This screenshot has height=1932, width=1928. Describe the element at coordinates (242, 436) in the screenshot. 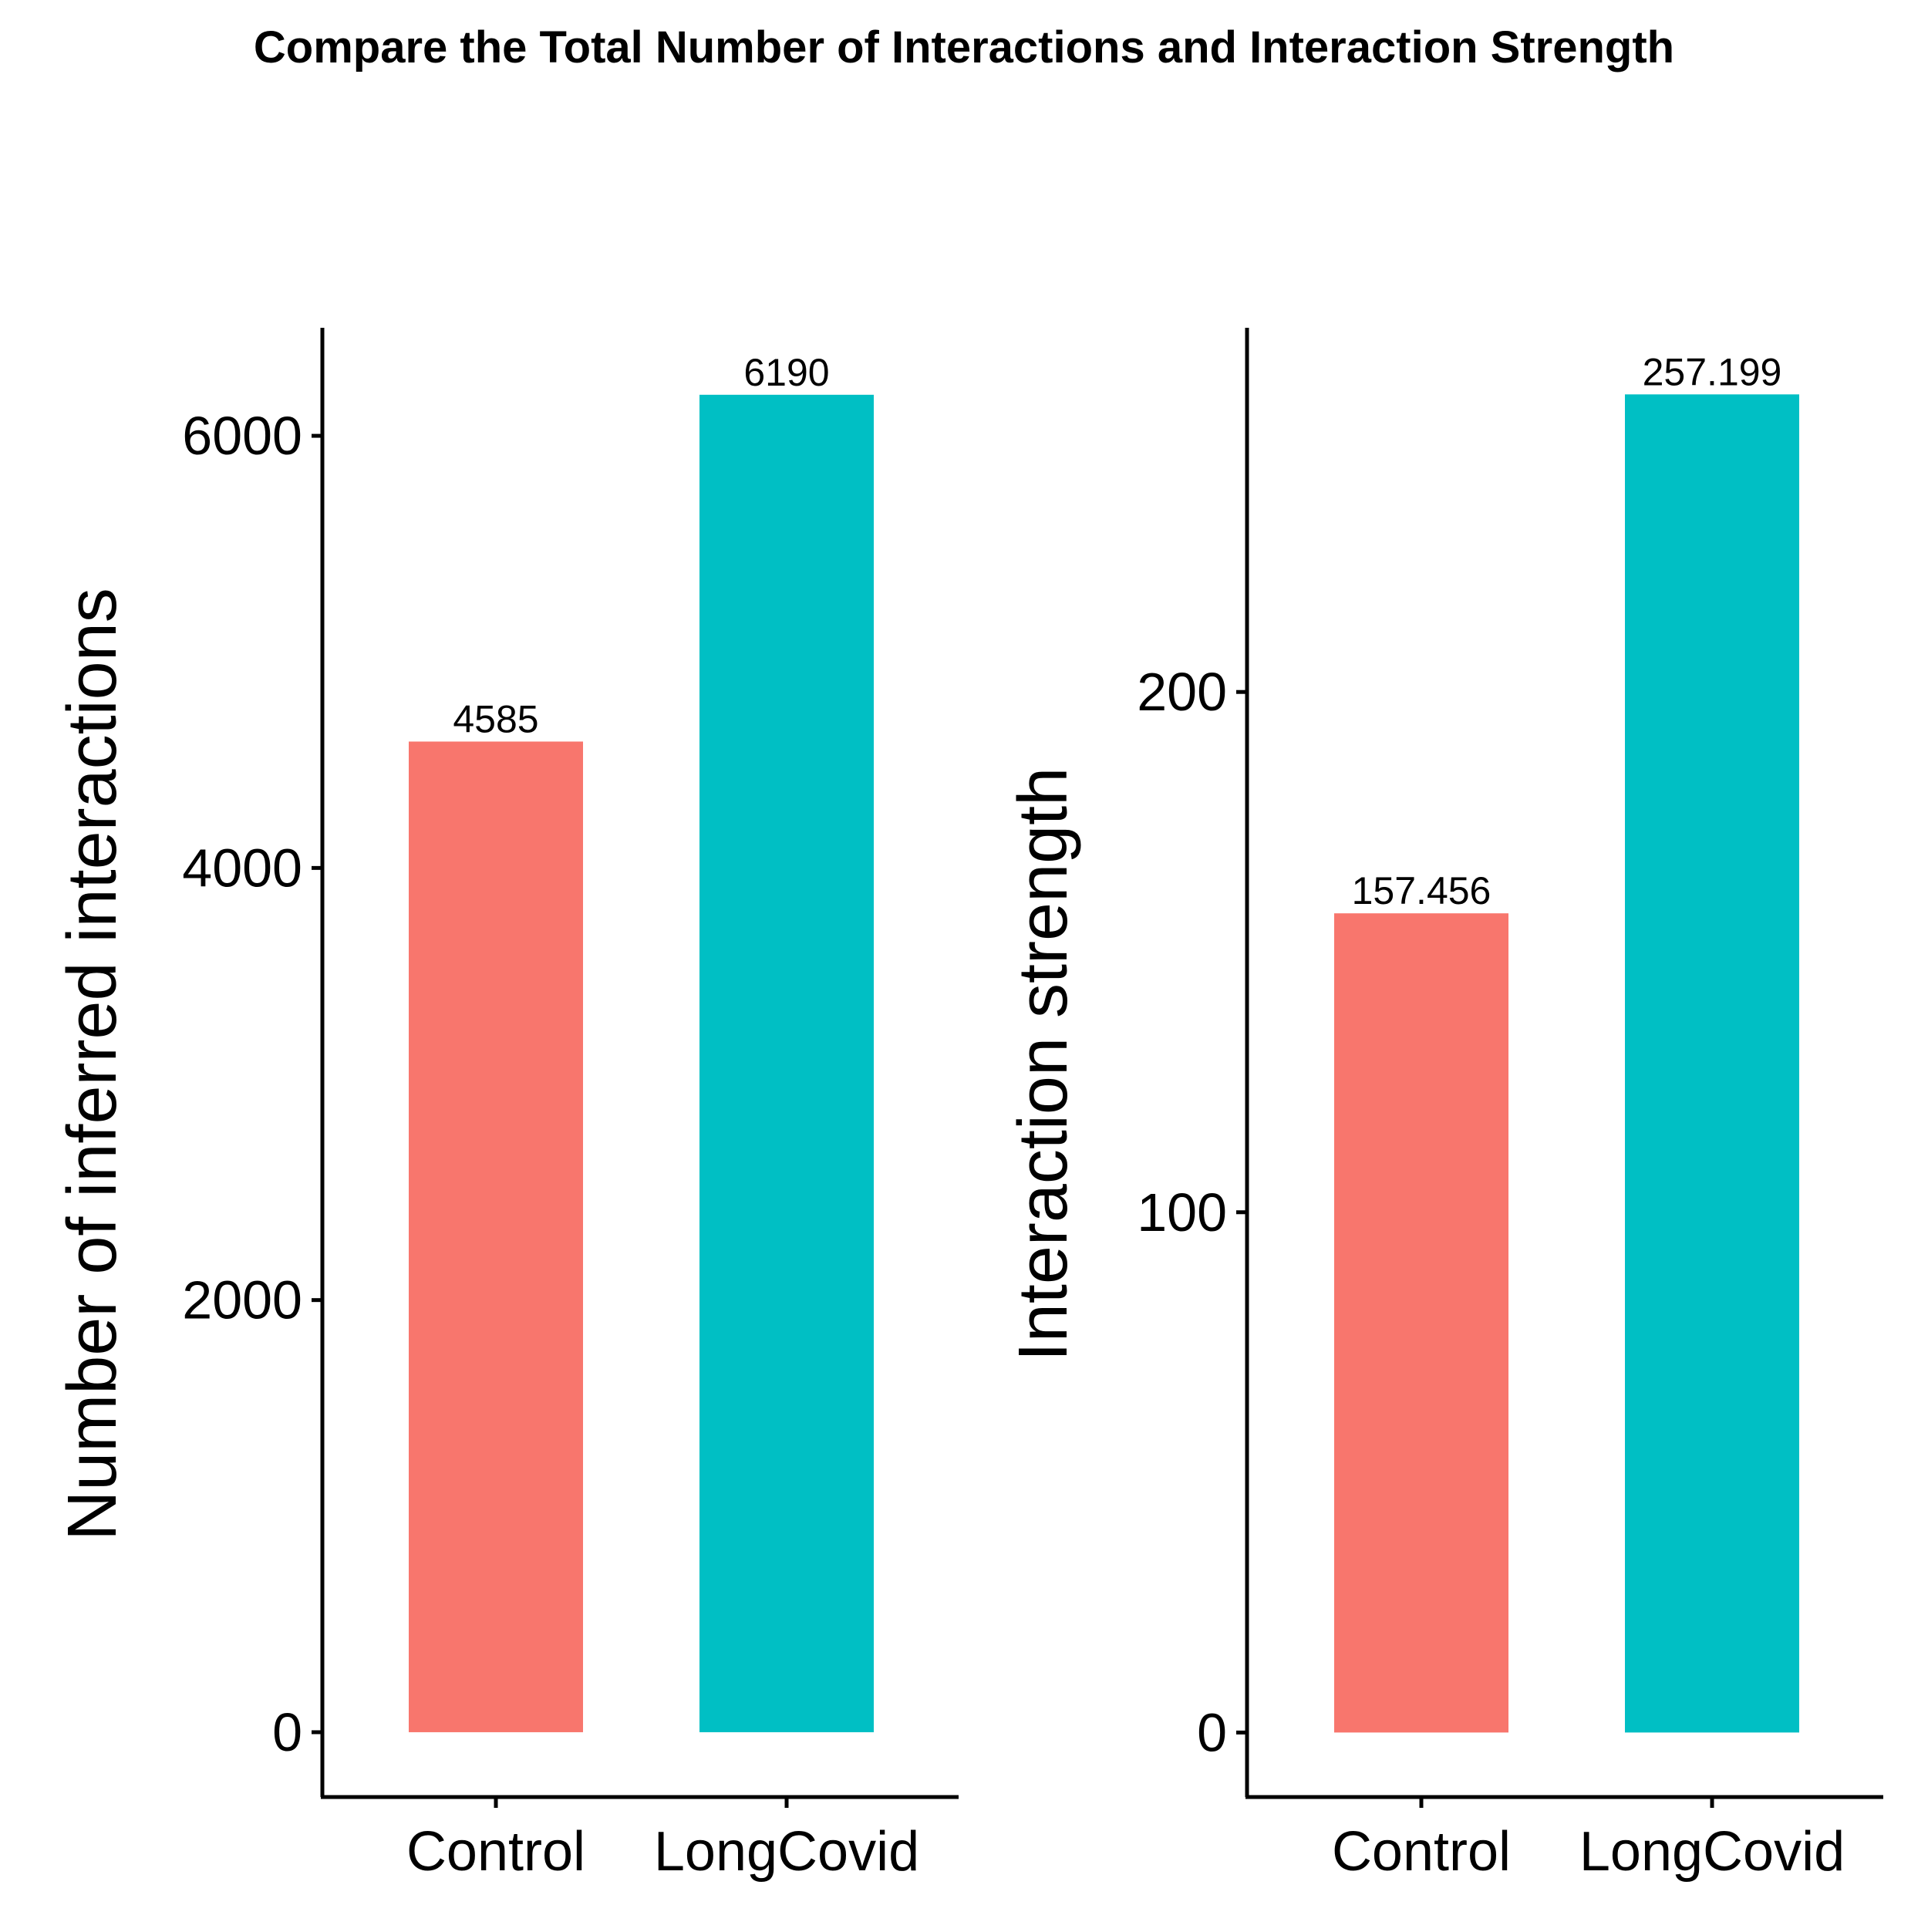

I see `y-tick-label: 6000` at that location.